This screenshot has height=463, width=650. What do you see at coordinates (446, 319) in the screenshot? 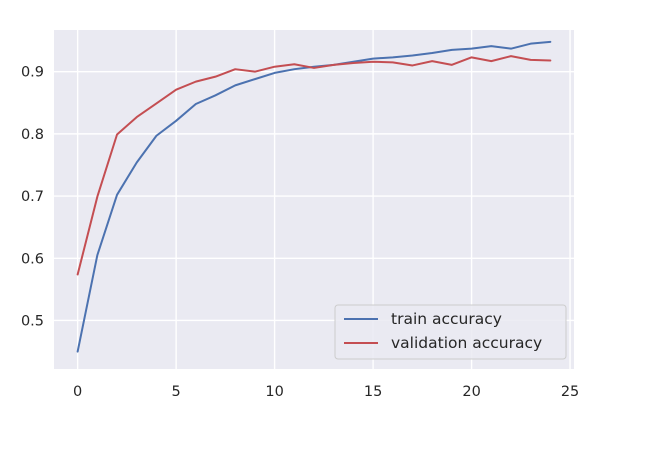
I see `legend-label-train: train accuracy` at bounding box center [446, 319].